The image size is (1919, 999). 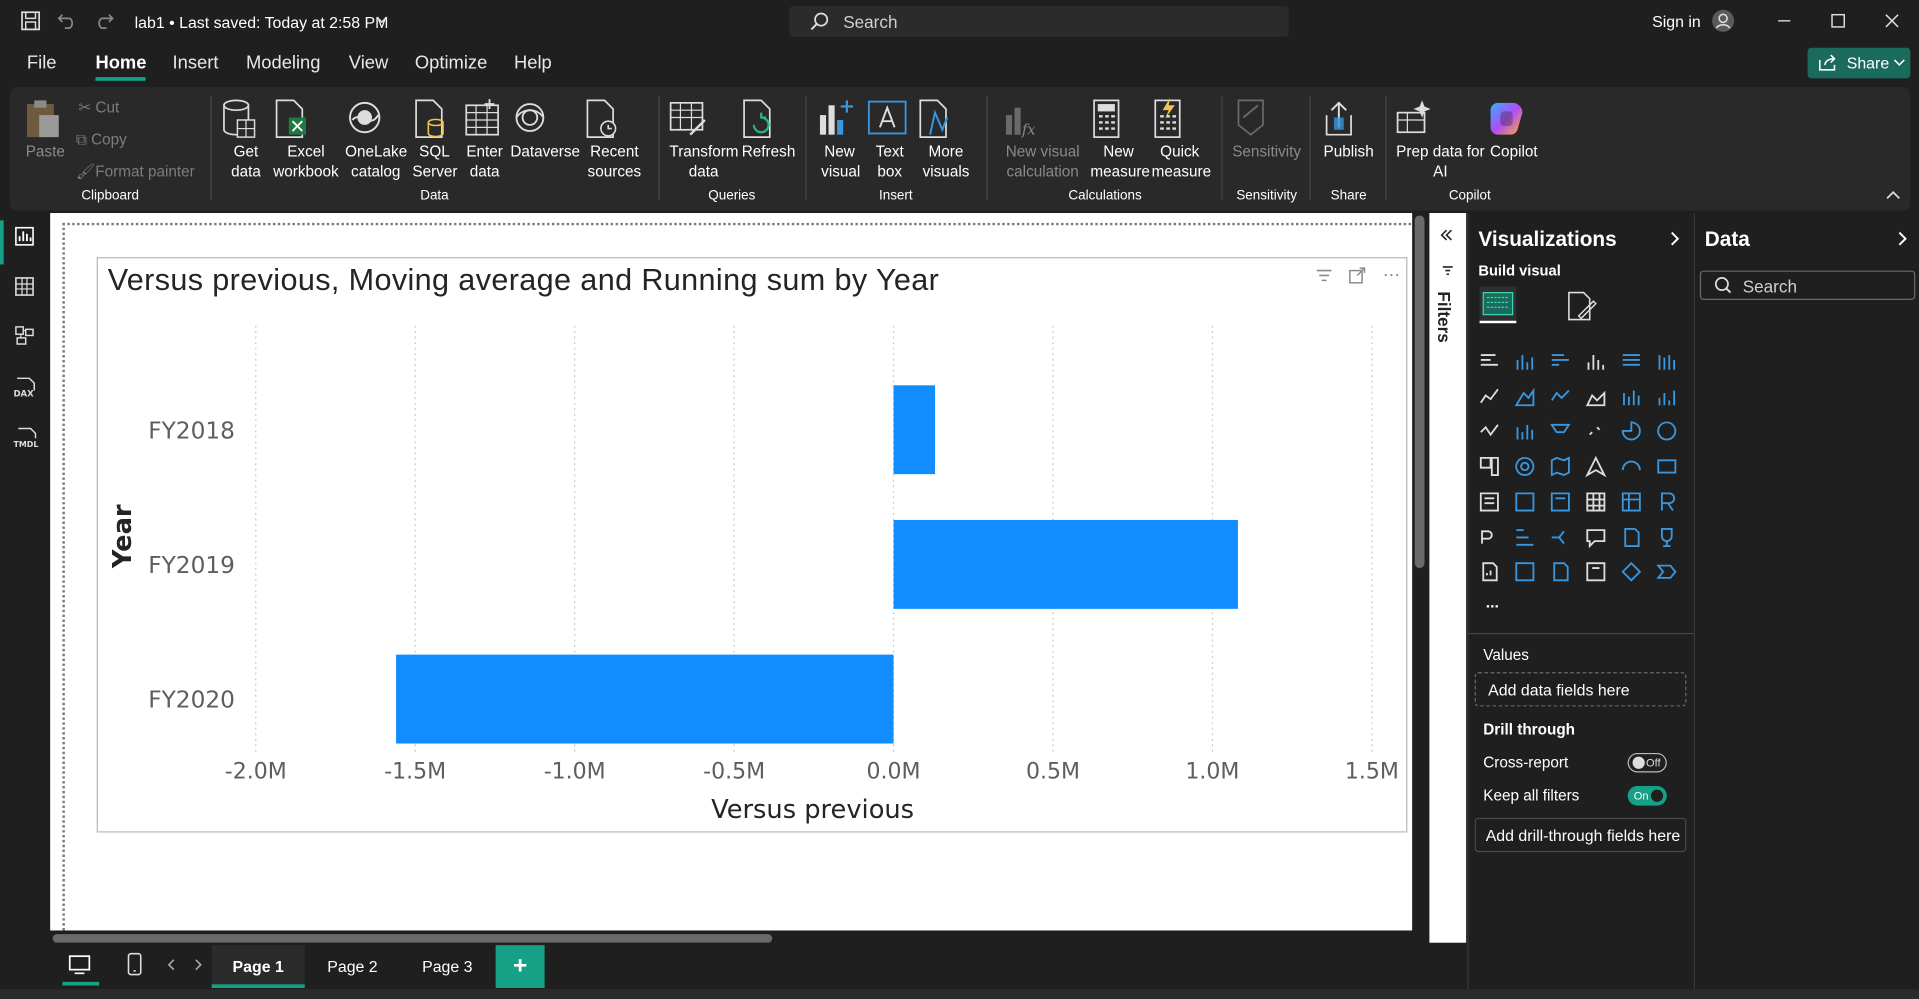 I want to click on expand-filters-icon, so click(x=1446, y=235).